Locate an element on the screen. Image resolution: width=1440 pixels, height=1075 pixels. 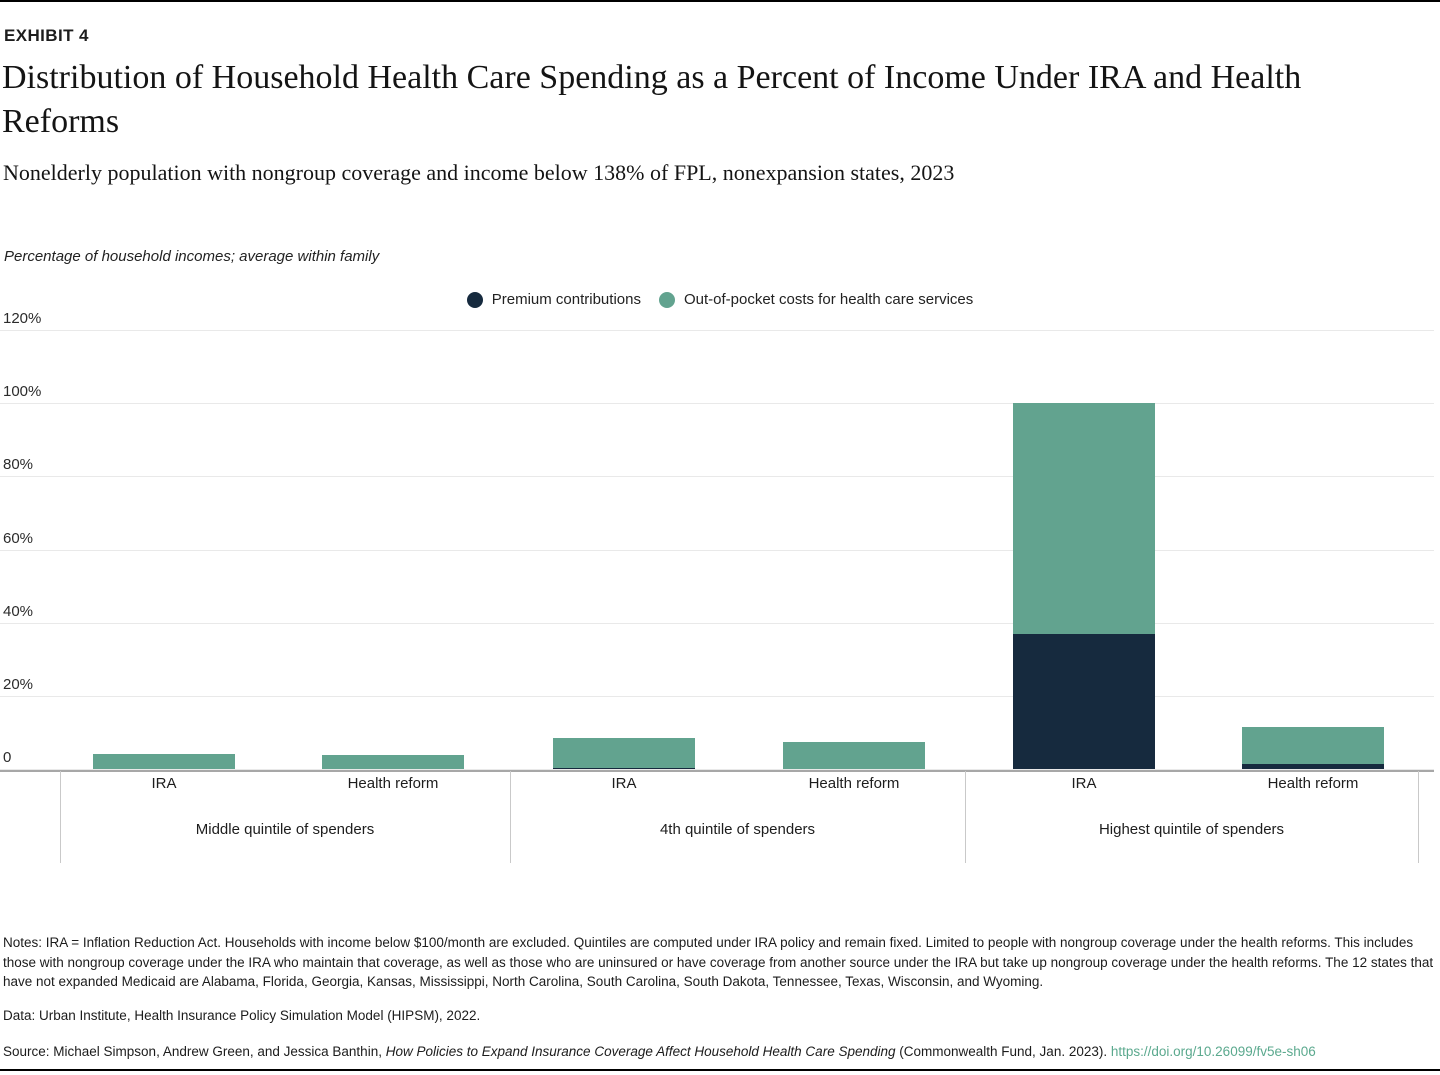
bar-ira-group2 is located at coordinates (624, 753).